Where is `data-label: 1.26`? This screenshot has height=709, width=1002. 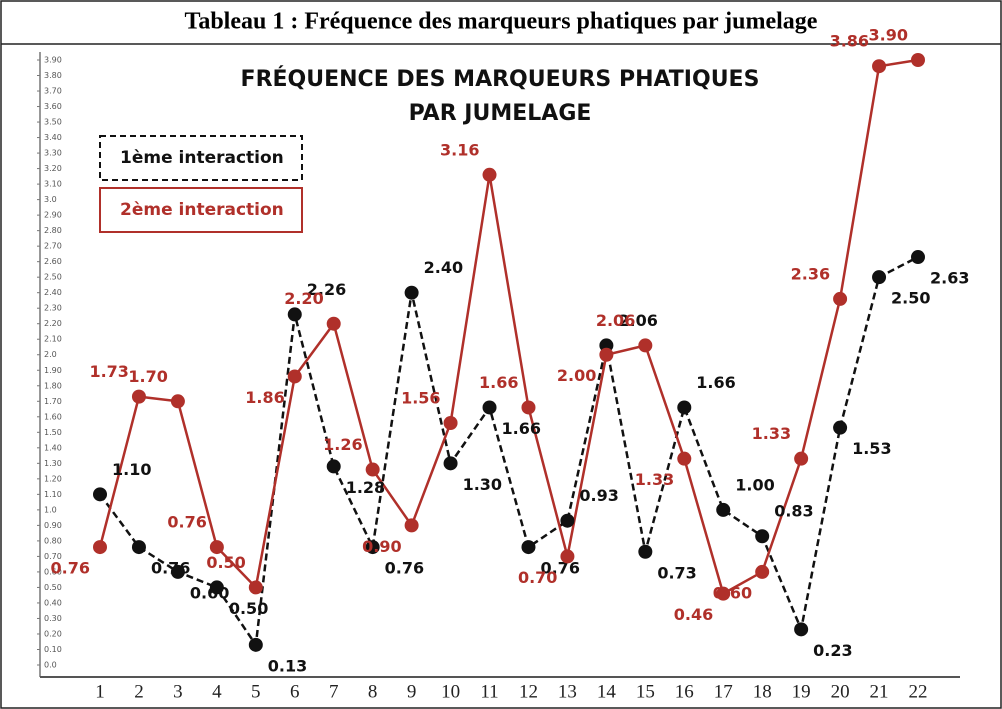
data-label: 1.26 is located at coordinates (342, 444).